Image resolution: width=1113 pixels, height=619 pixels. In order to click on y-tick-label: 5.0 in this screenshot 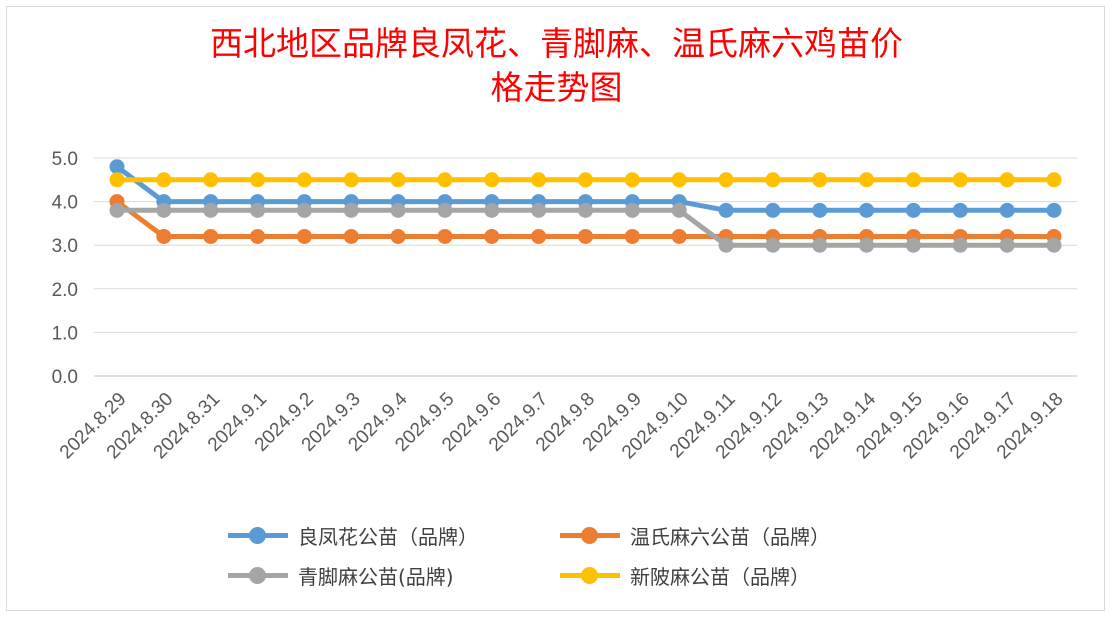, I will do `click(65, 159)`.